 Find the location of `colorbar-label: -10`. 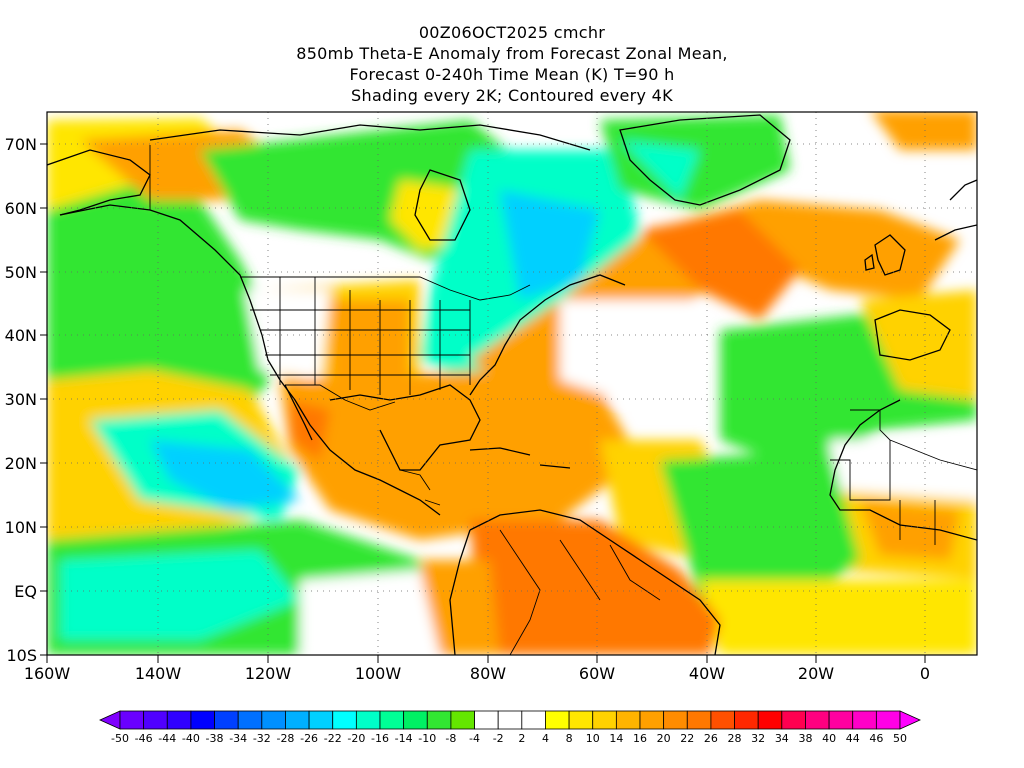

colorbar-label: -10 is located at coordinates (427, 738).